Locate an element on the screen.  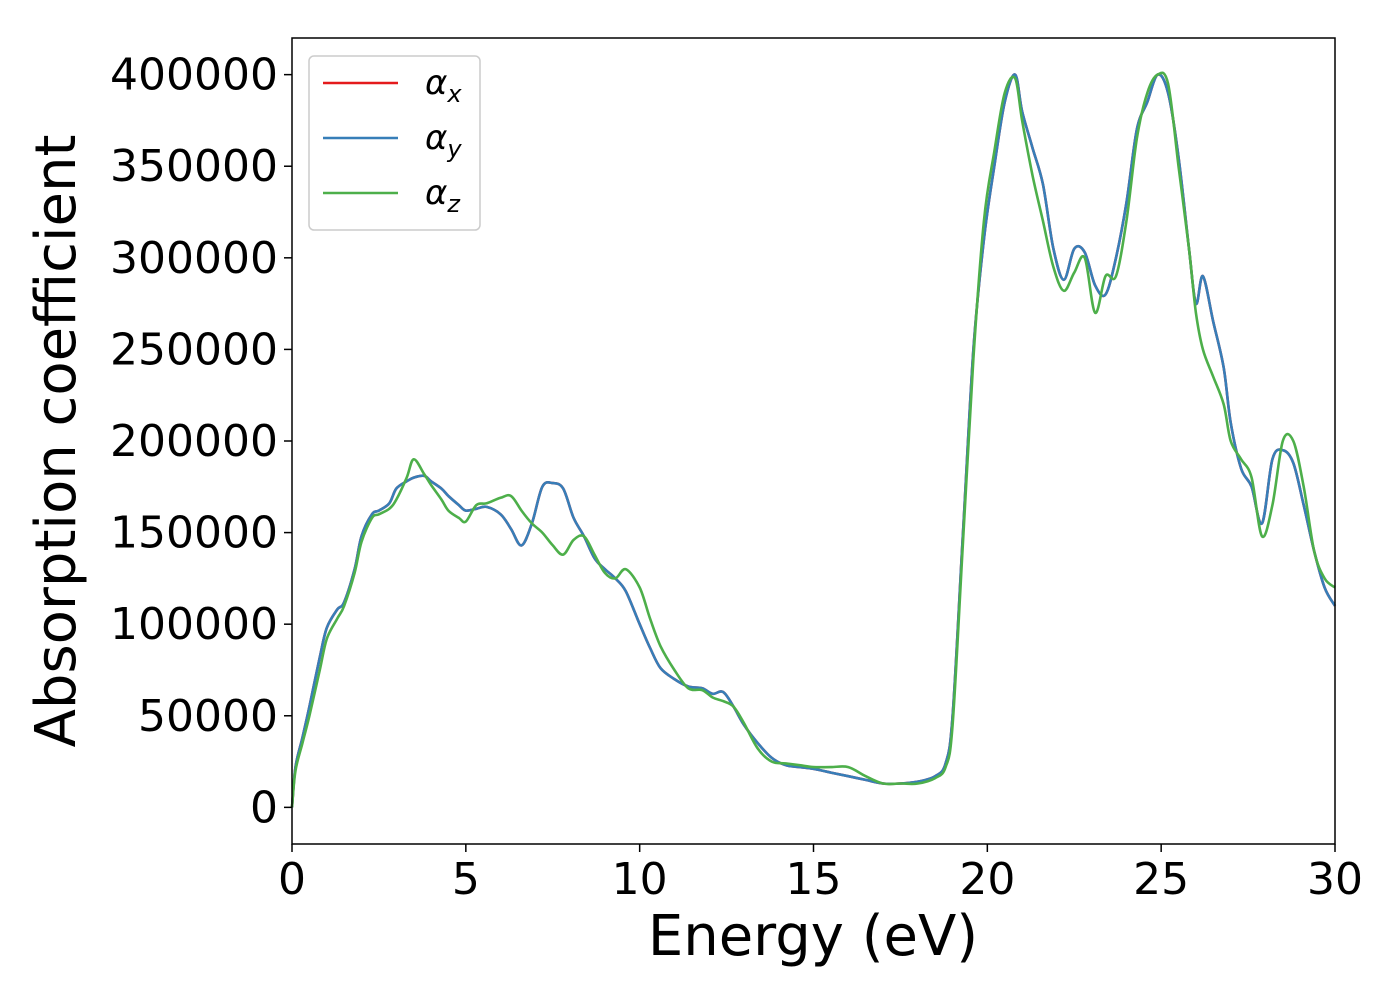
x-tick-label: 10 is located at coordinates (640, 879).